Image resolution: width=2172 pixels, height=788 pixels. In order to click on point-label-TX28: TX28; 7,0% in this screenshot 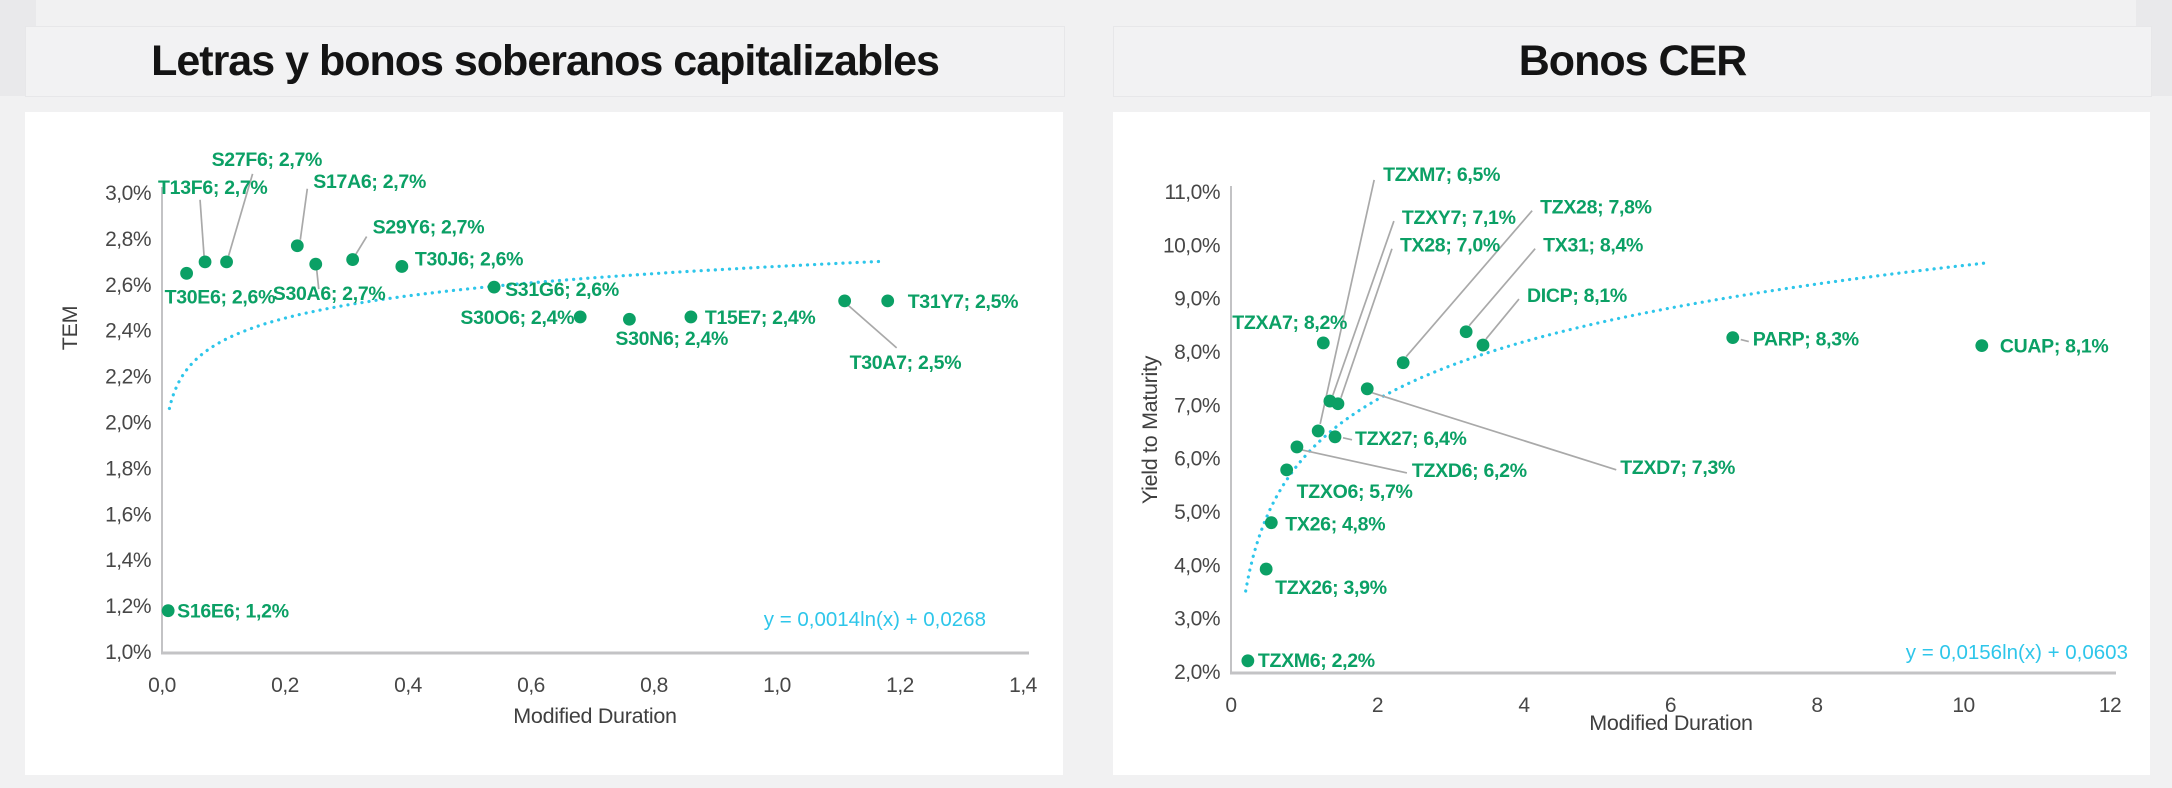, I will do `click(1450, 246)`.